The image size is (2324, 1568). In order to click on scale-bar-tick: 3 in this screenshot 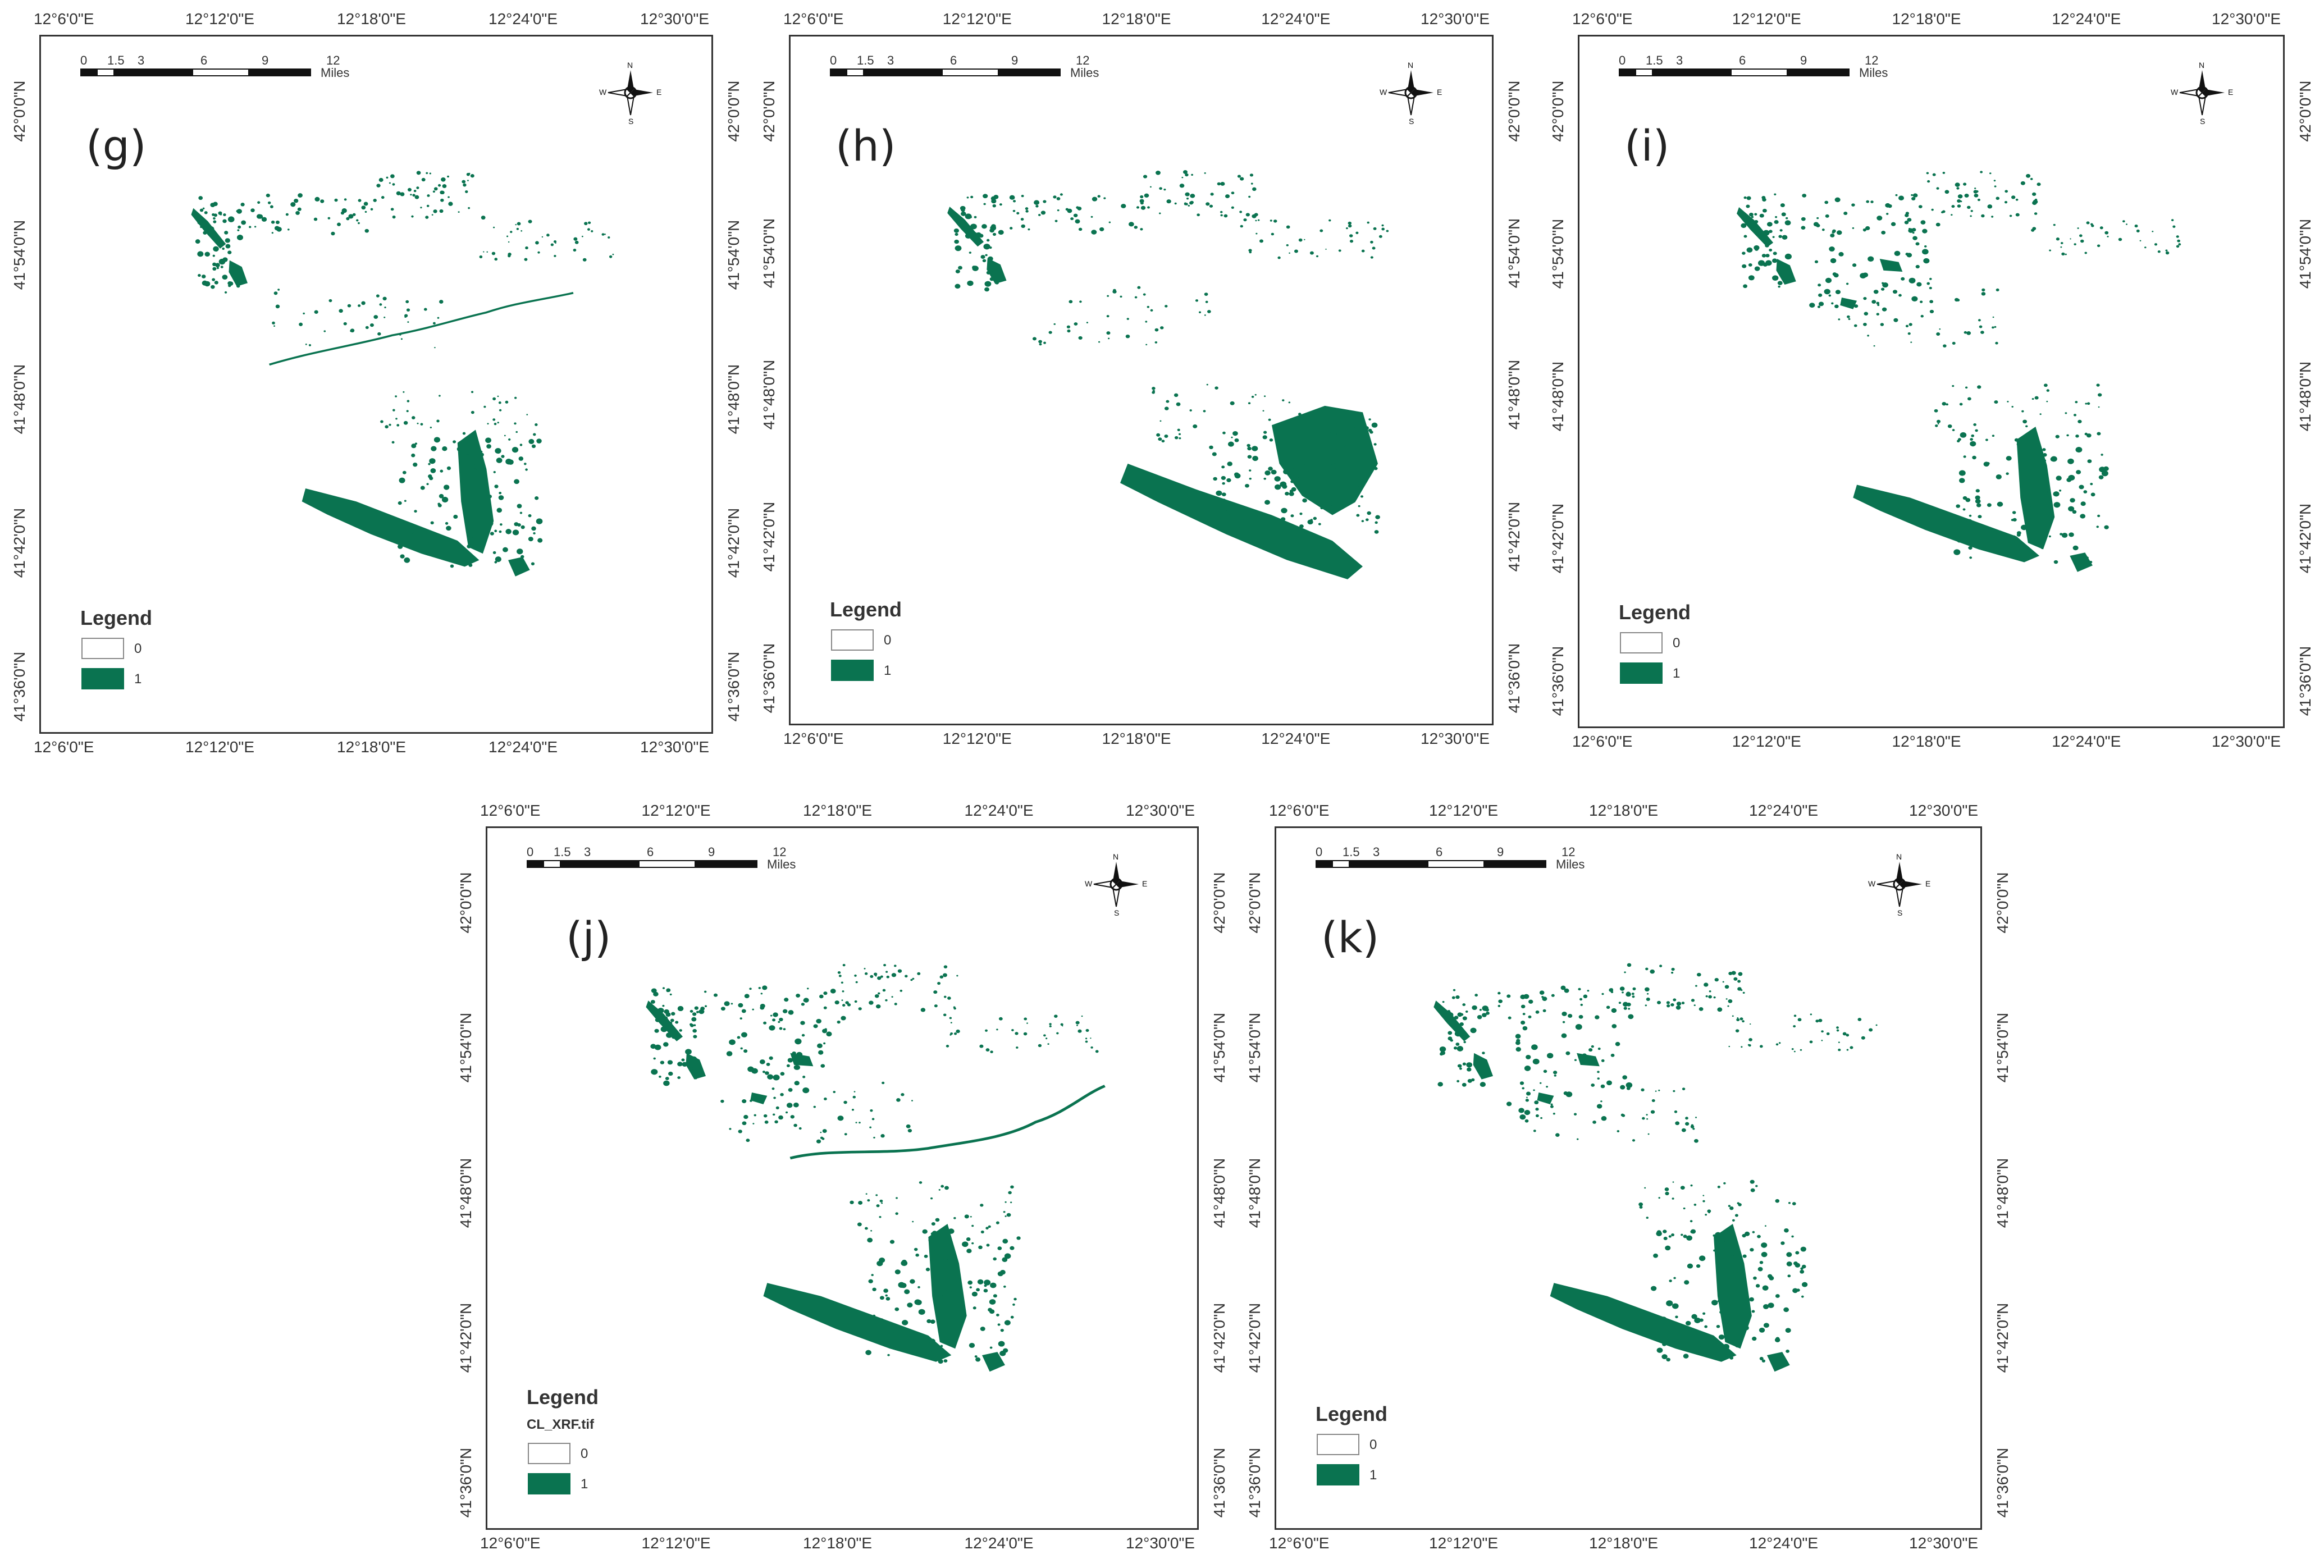, I will do `click(1679, 60)`.